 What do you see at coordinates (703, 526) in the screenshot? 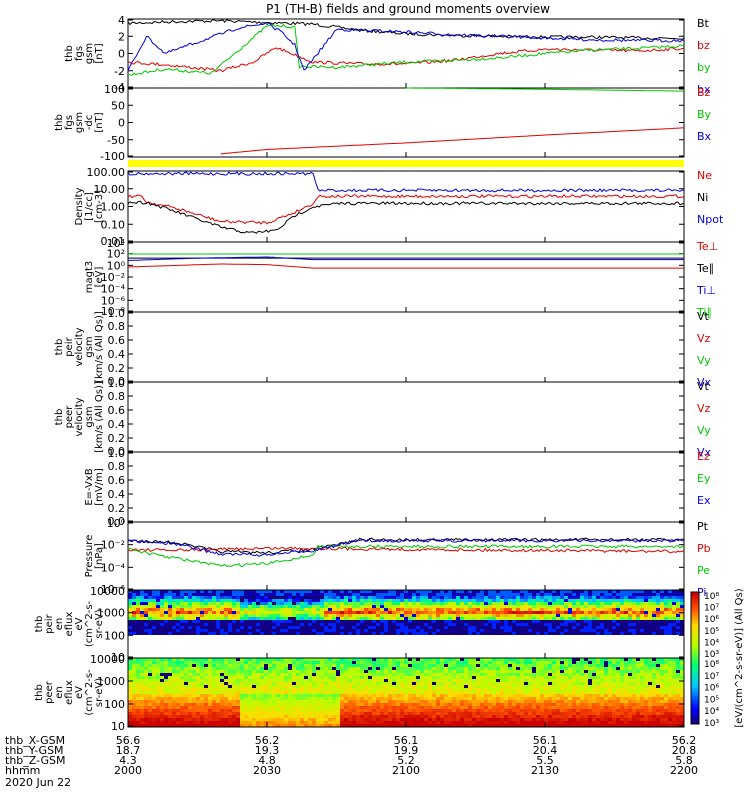
I see `legend-entry: Pt` at bounding box center [703, 526].